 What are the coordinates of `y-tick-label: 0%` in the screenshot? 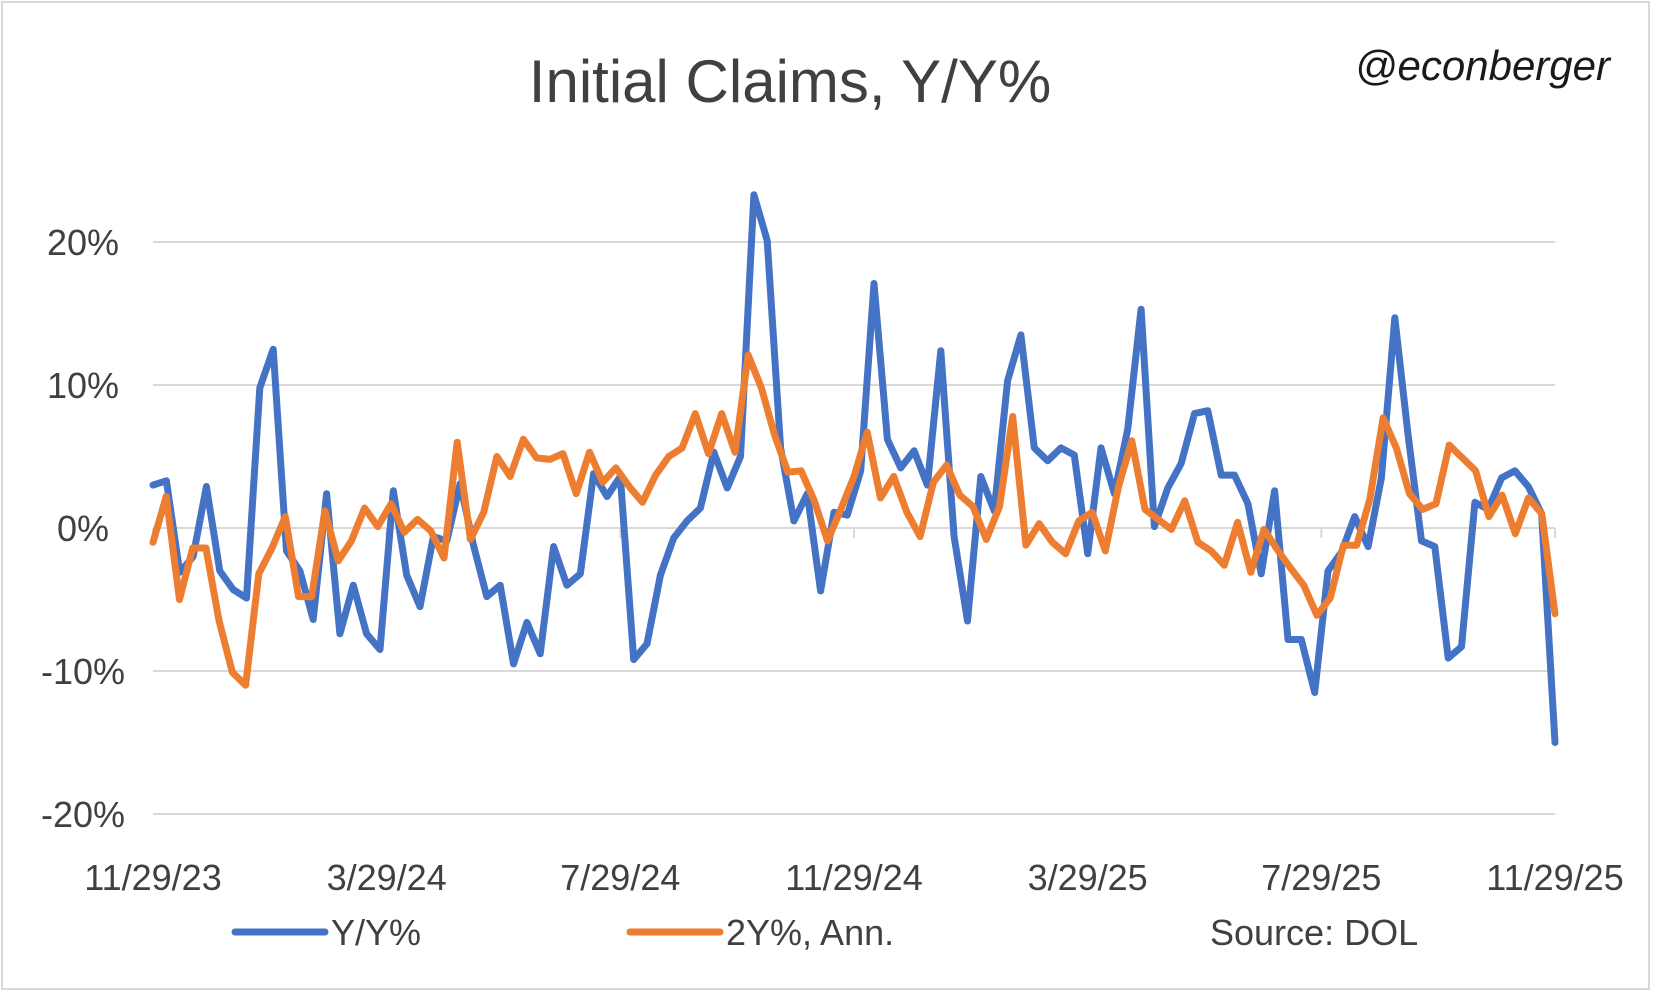 It's located at (83, 528).